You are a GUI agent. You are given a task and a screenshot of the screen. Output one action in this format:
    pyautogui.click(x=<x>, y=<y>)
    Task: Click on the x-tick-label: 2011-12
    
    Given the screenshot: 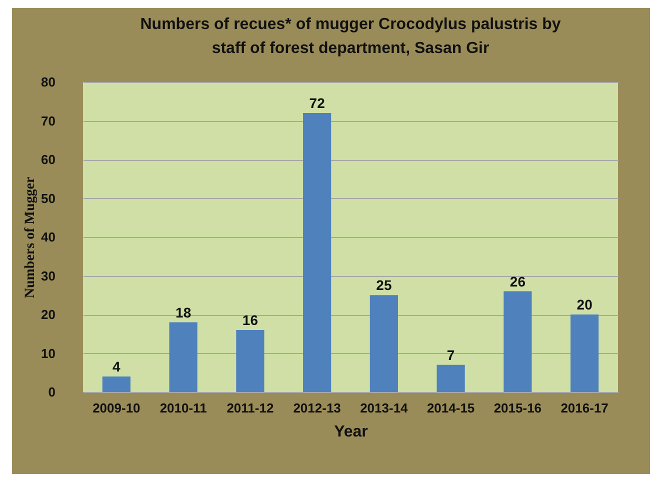 What is the action you would take?
    pyautogui.click(x=250, y=408)
    